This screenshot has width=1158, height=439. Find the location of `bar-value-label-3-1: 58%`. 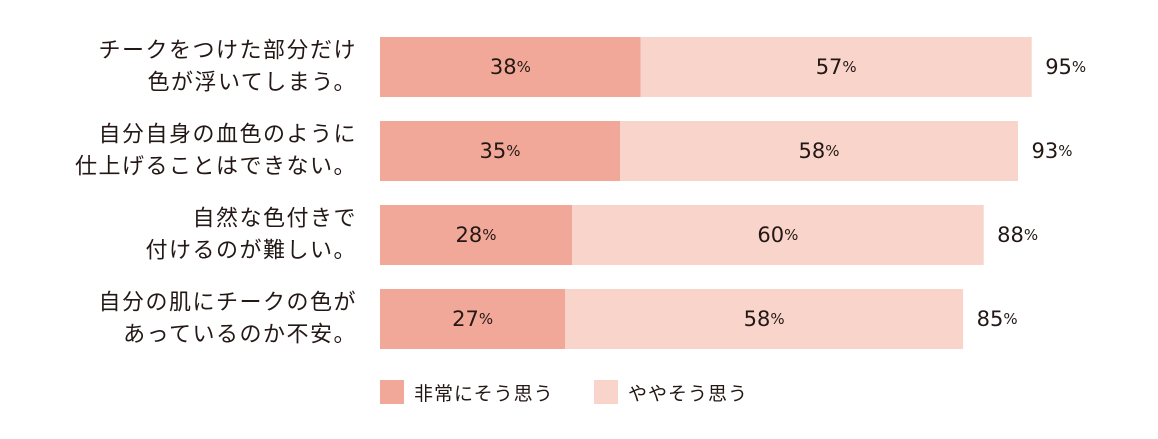

bar-value-label-3-1: 58% is located at coordinates (764, 319).